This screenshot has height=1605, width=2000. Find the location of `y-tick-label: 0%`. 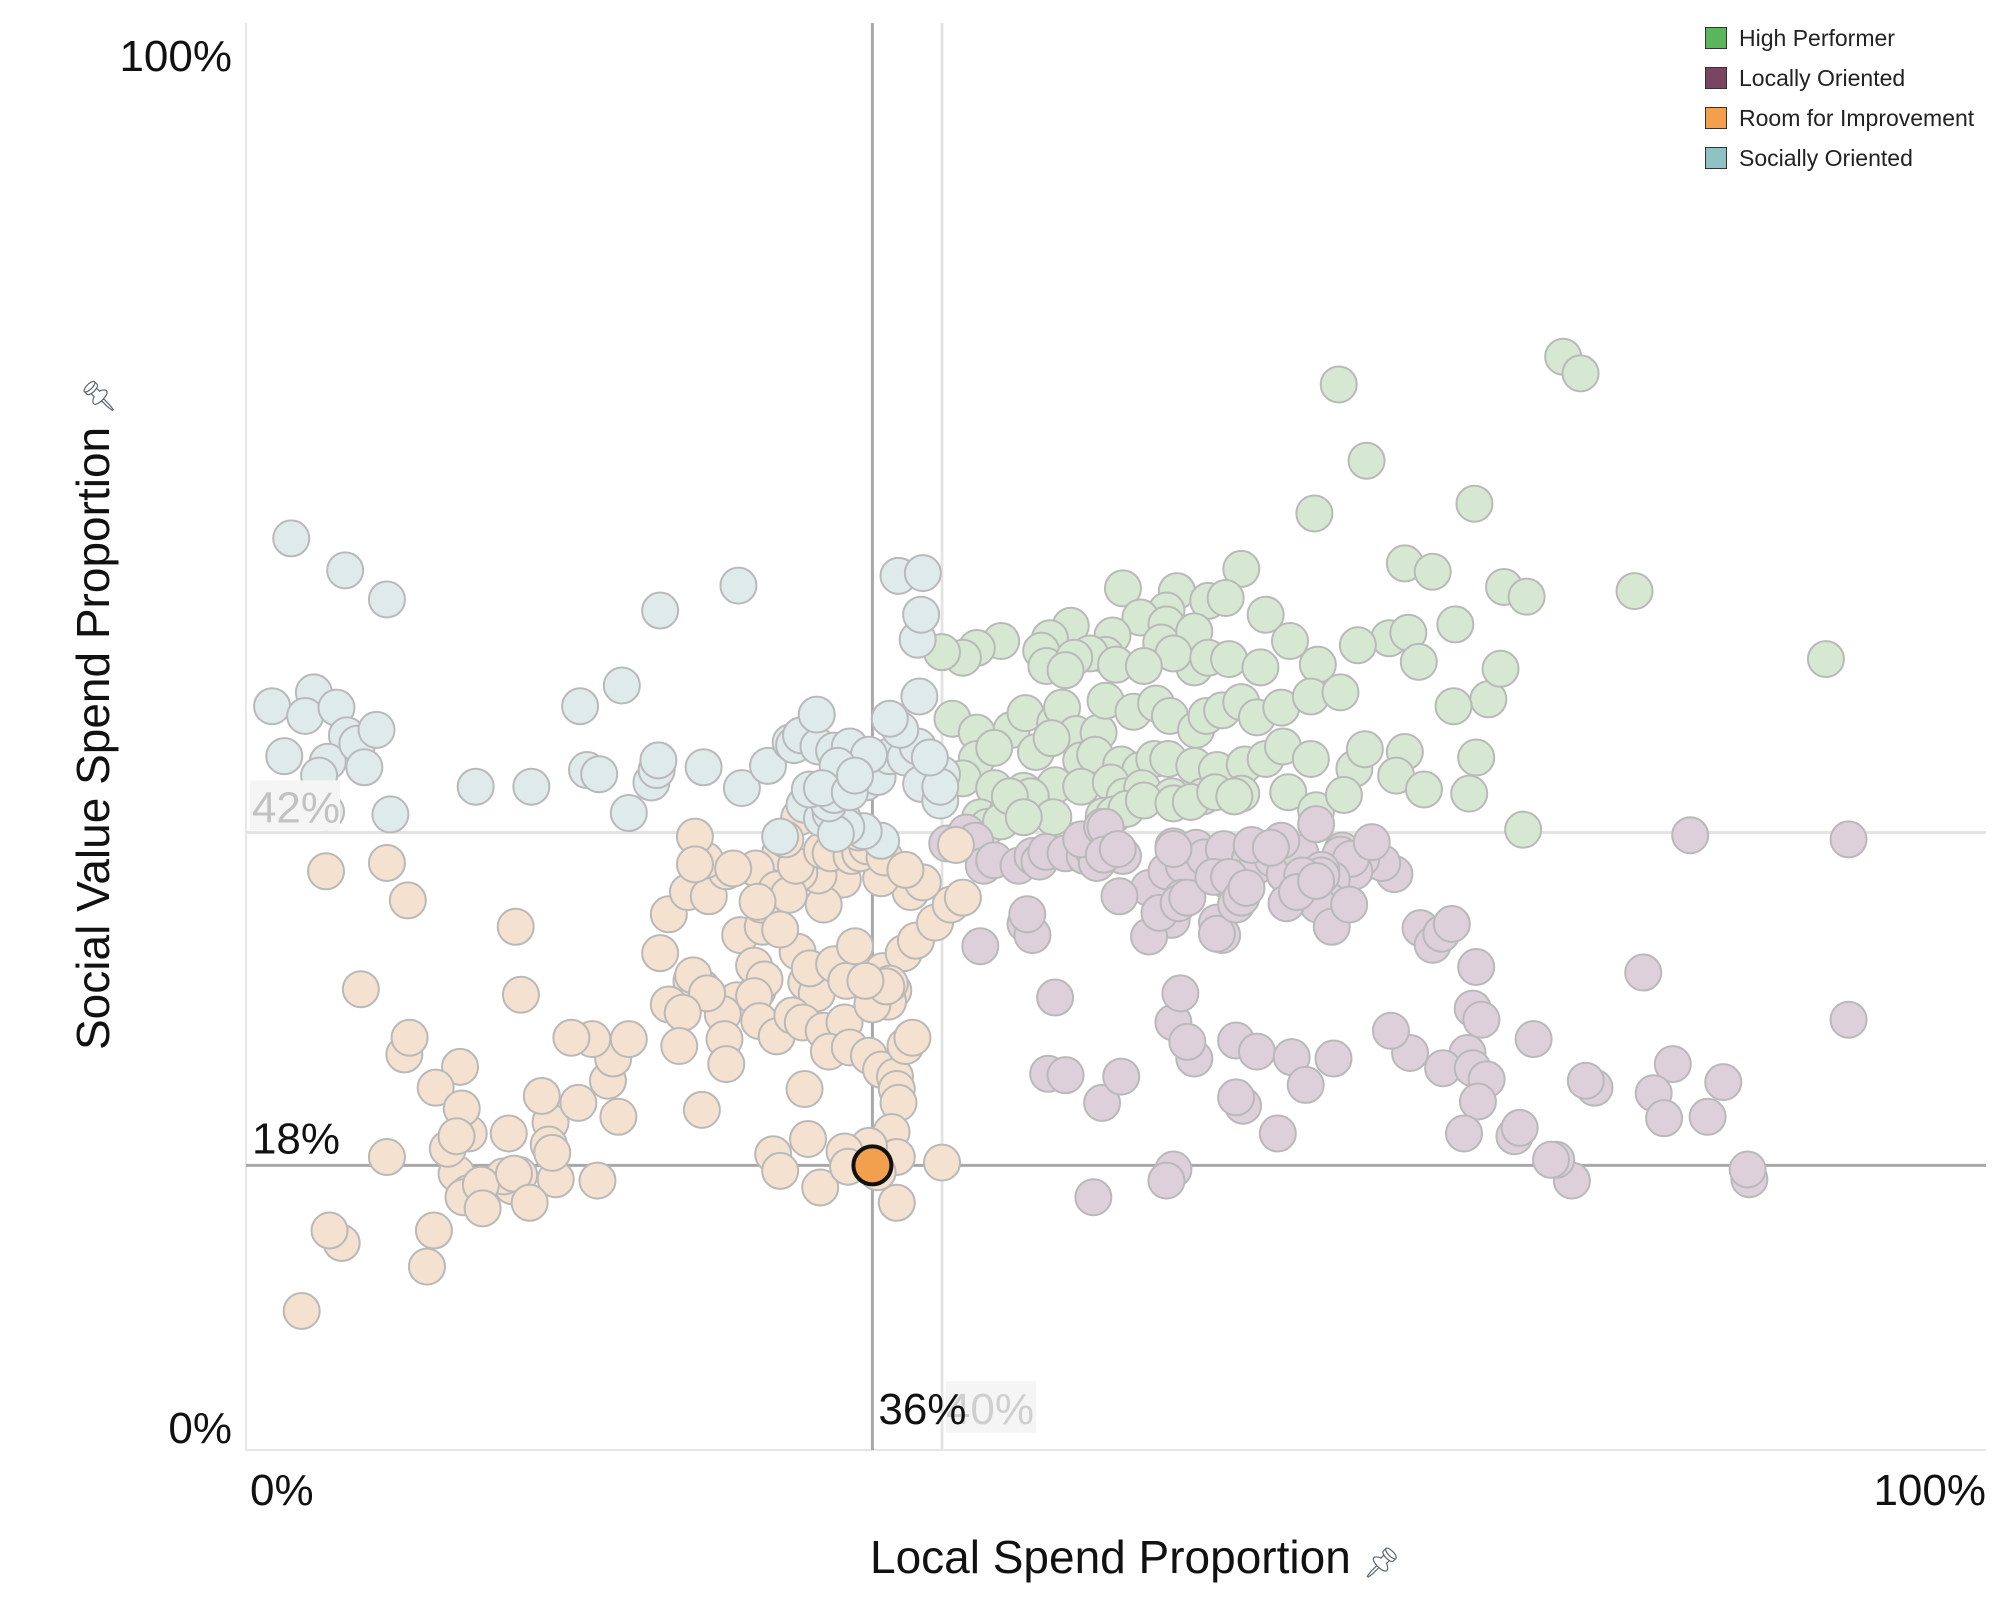

y-tick-label: 0% is located at coordinates (200, 1428).